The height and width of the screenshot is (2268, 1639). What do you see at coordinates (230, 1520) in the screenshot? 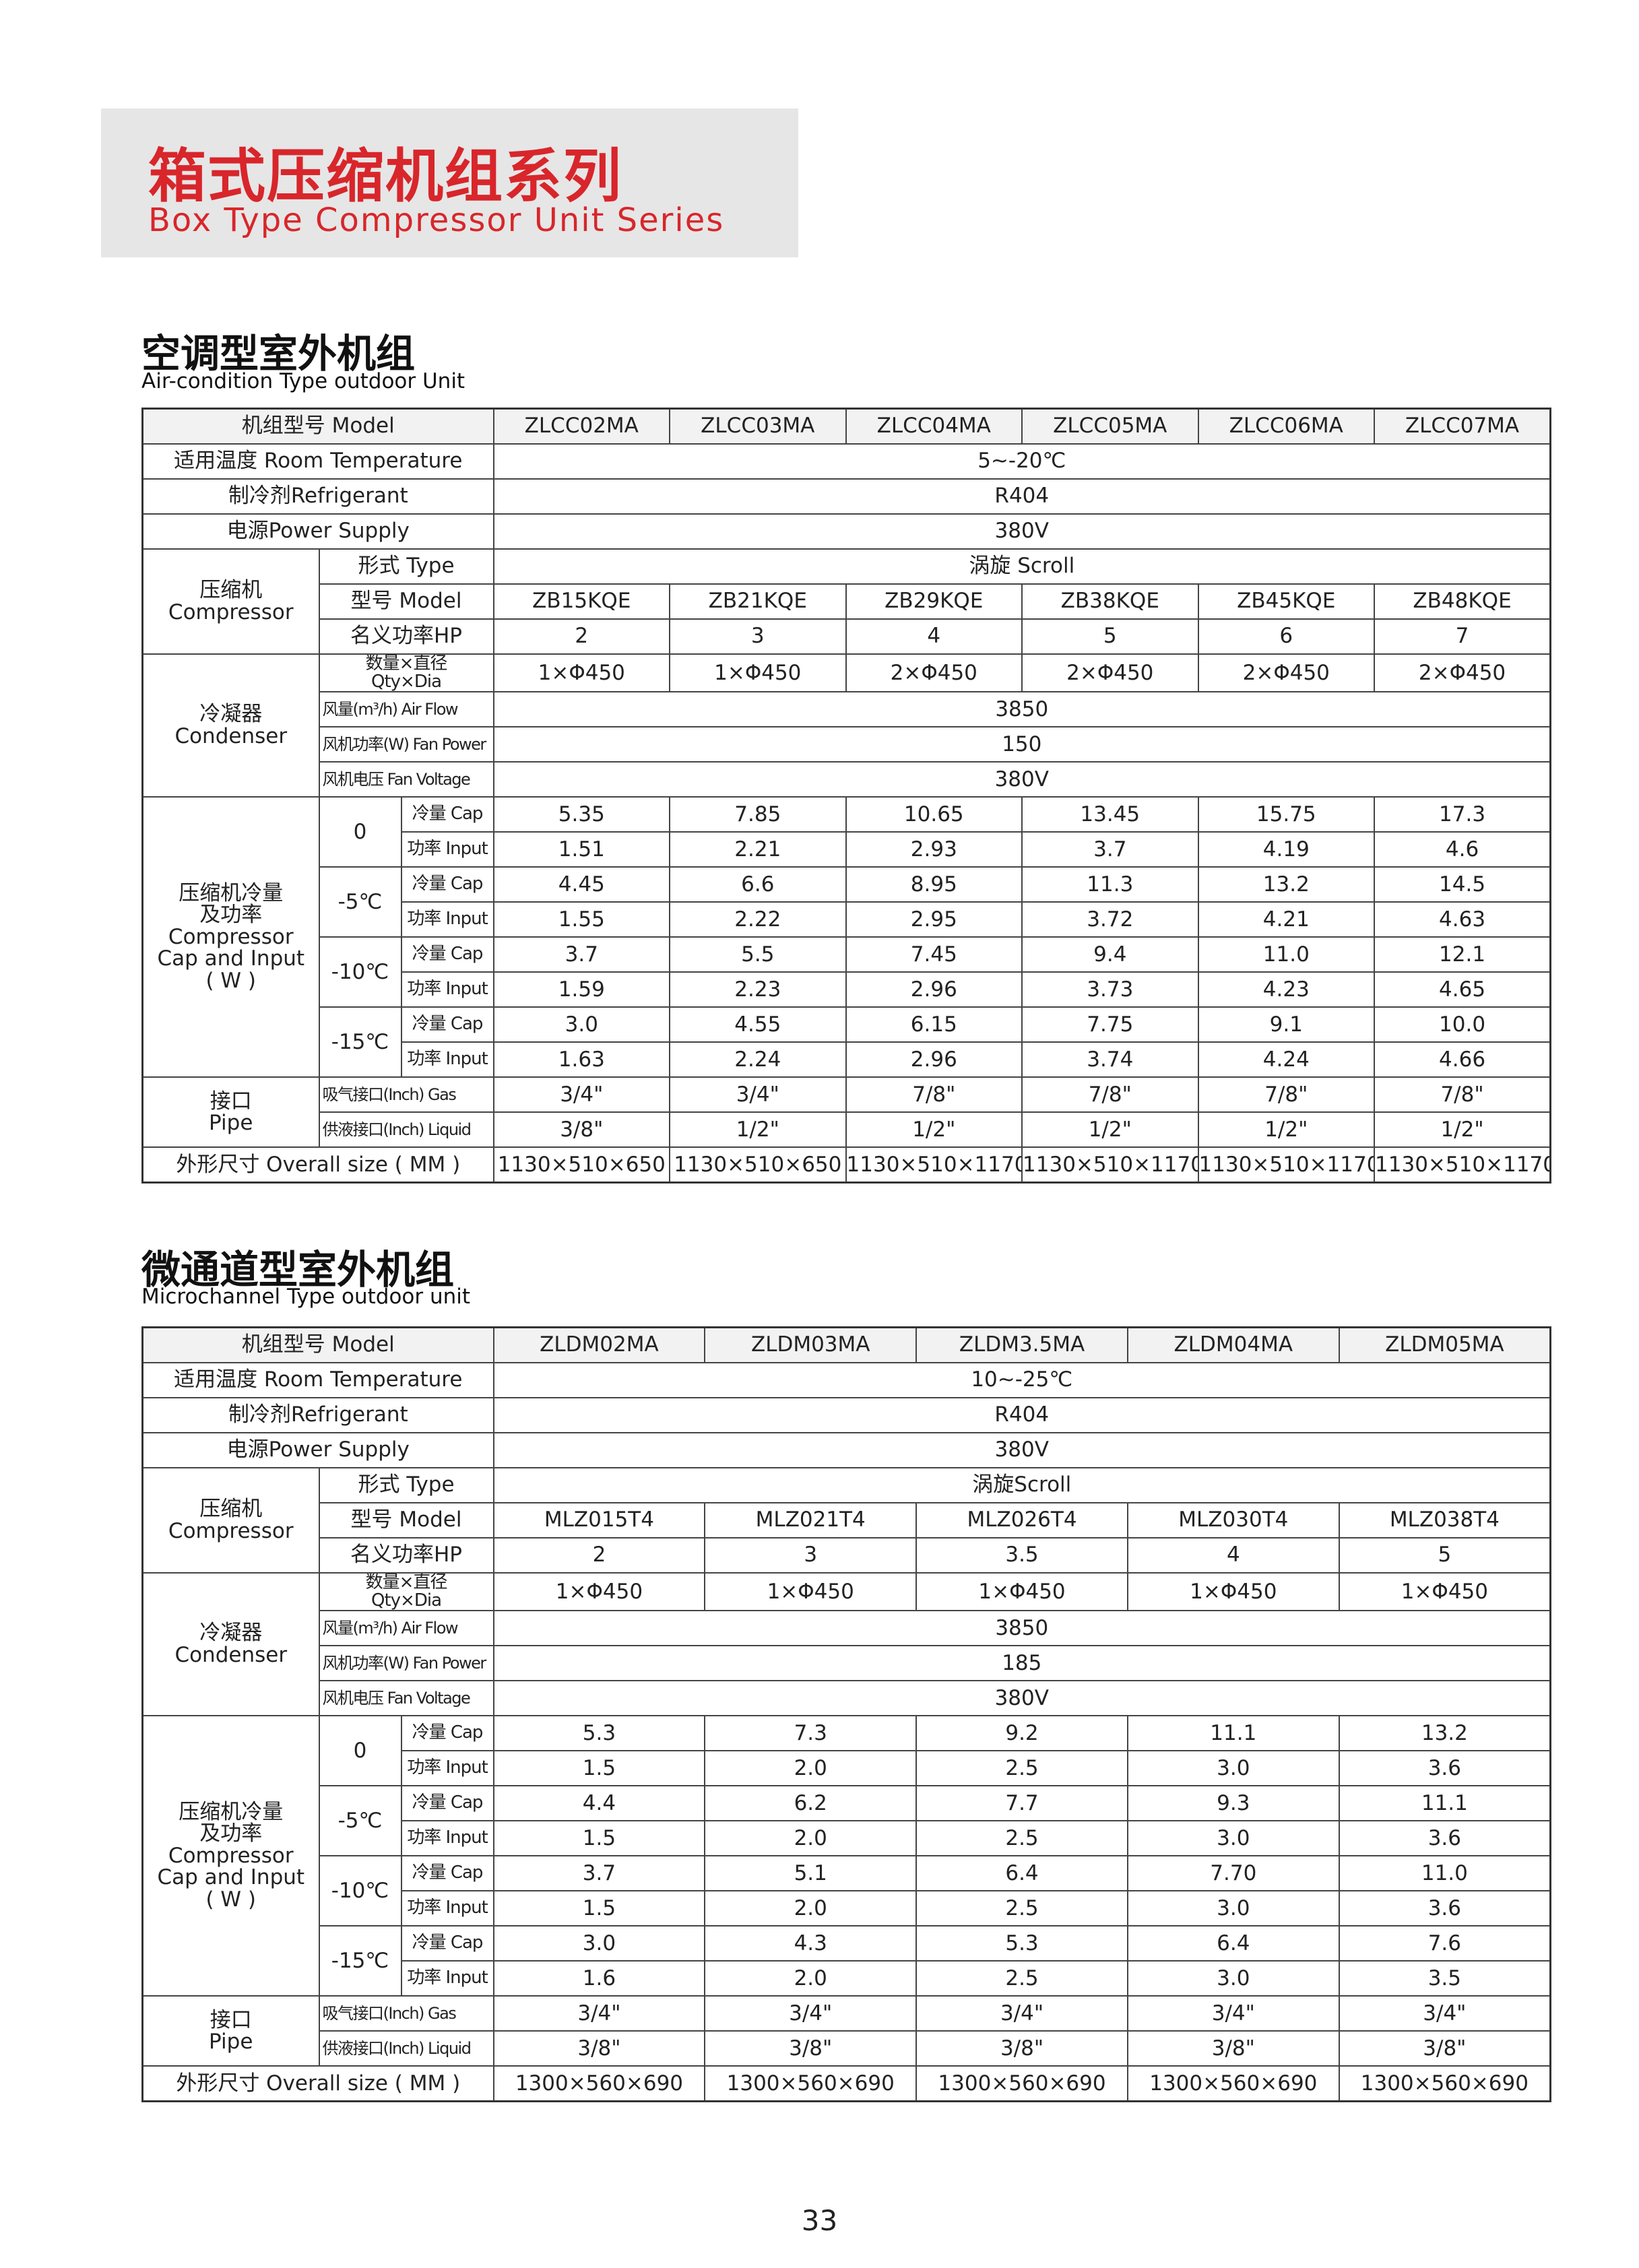
I see `group-label: 压缩机 Compressor` at bounding box center [230, 1520].